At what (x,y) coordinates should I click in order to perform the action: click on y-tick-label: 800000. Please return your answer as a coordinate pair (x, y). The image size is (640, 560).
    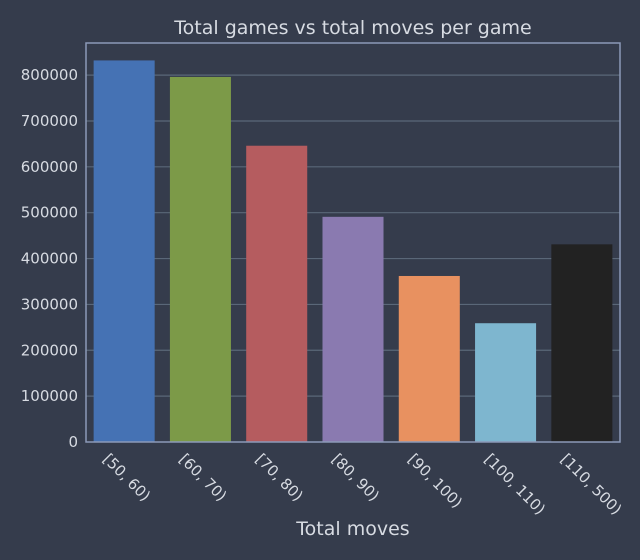
    Looking at the image, I should click on (49, 75).